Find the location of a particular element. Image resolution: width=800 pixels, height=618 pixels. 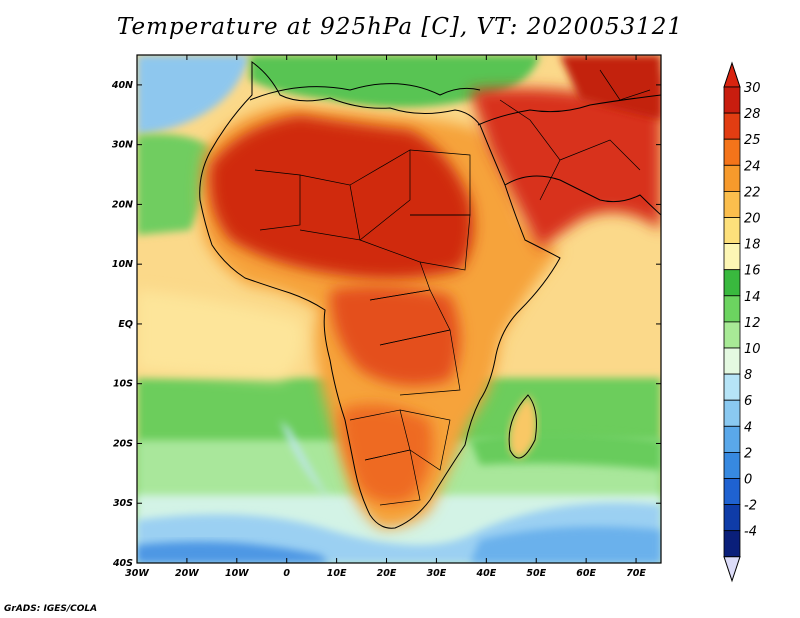

lon-tick-label: 50E is located at coordinates (536, 573).